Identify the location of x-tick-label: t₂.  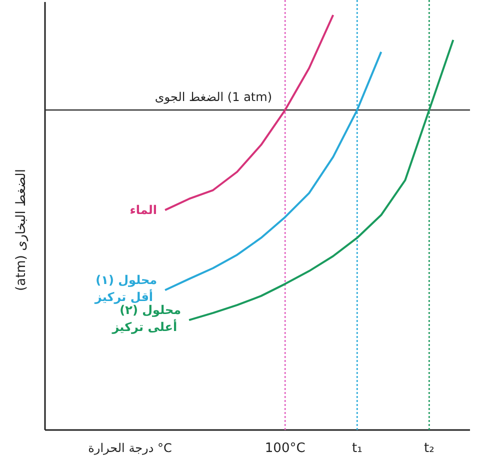
(429, 448).